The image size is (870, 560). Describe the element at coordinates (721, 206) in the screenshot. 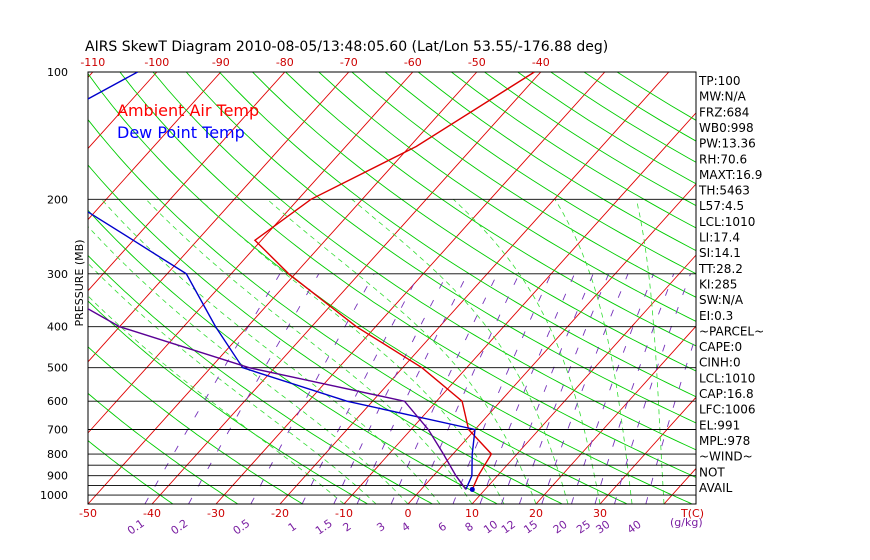

I see `index-line: L57:4.5` at that location.